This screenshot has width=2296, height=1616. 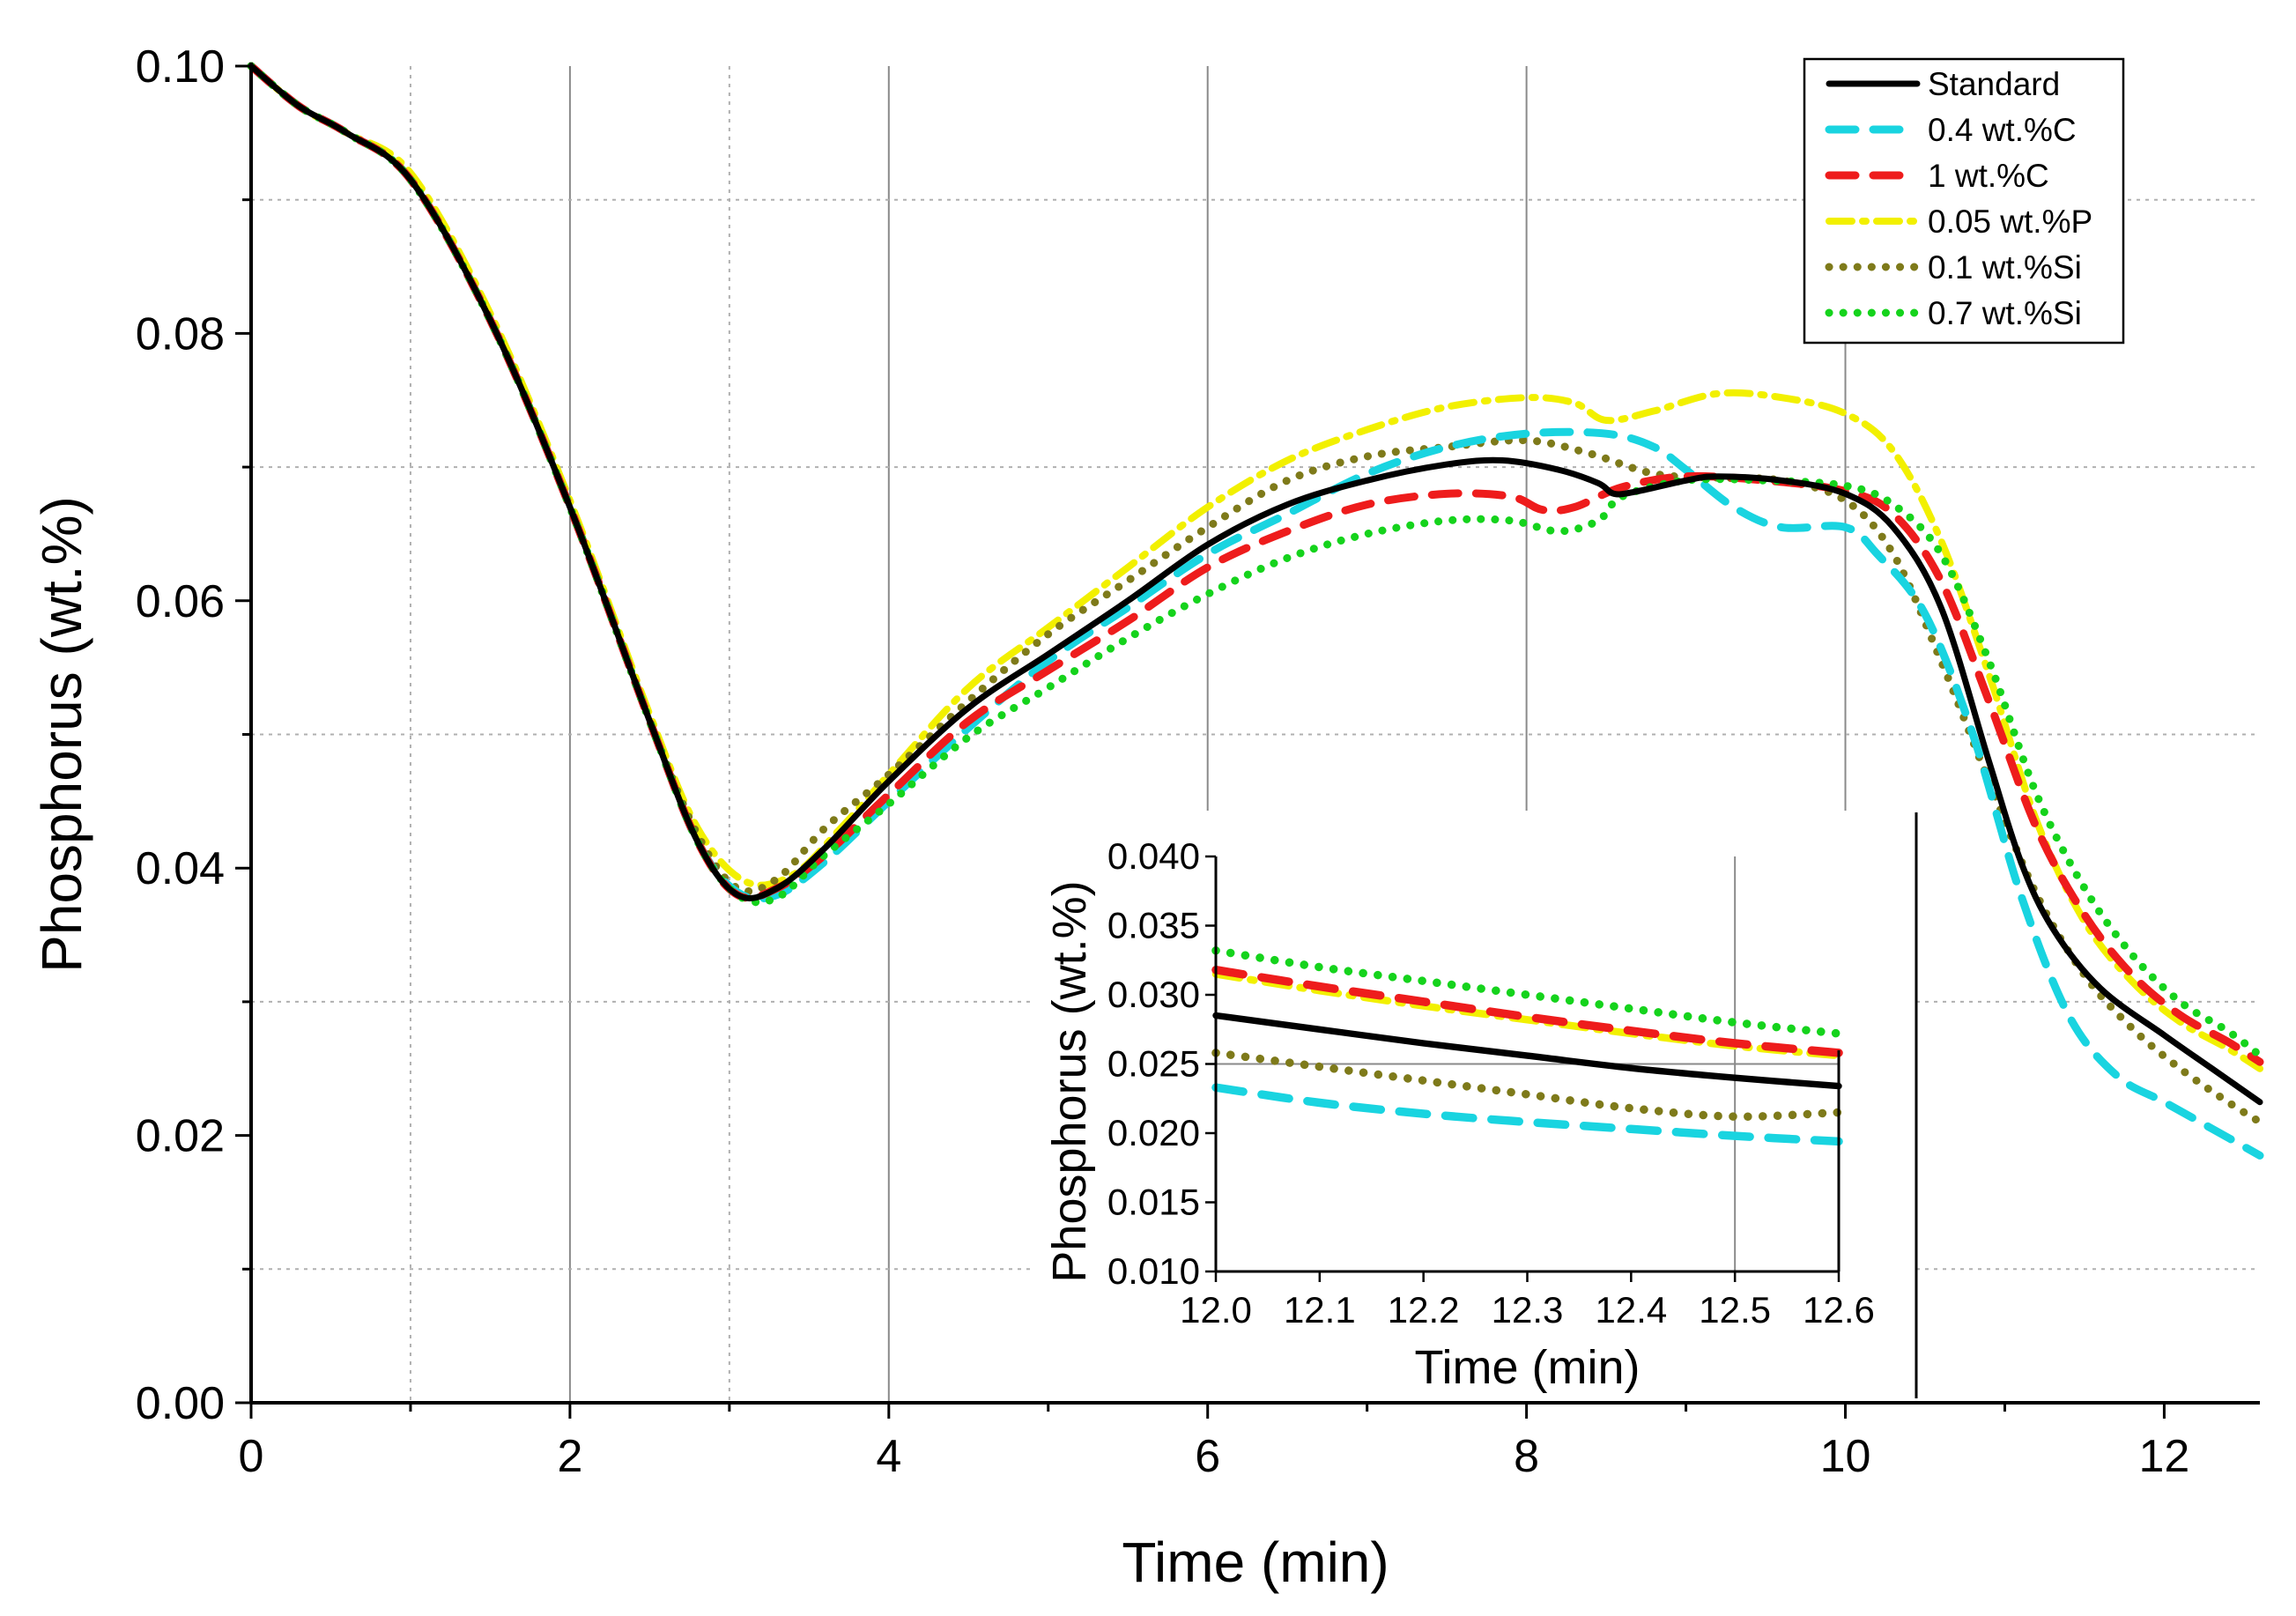 What do you see at coordinates (1207, 1456) in the screenshot?
I see `x-tick-label-3: 6` at bounding box center [1207, 1456].